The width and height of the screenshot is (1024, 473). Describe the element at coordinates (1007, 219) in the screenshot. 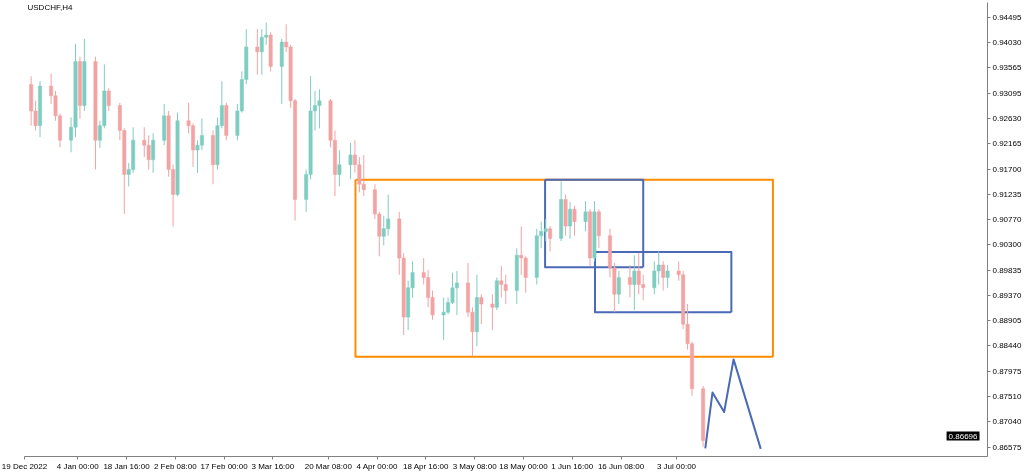

I see `y-tick-label: 0.90770` at that location.